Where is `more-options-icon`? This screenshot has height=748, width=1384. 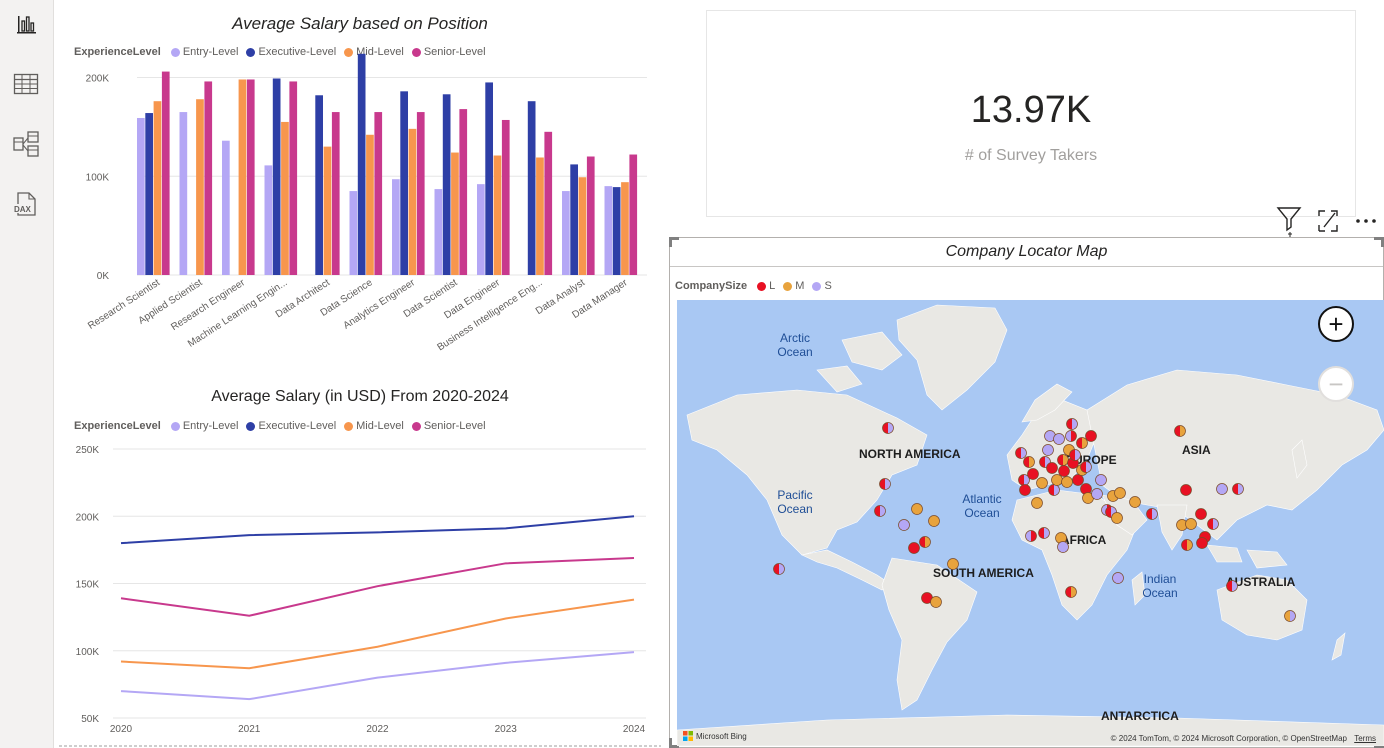
more-options-icon is located at coordinates (1366, 221).